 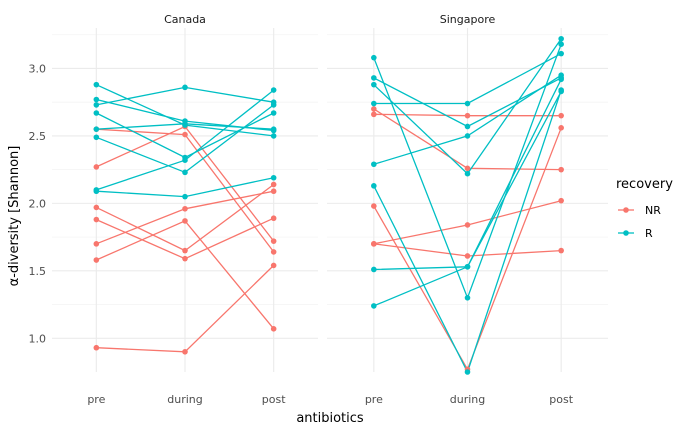 I want to click on y-tick-label: 2.5, so click(x=38, y=136).